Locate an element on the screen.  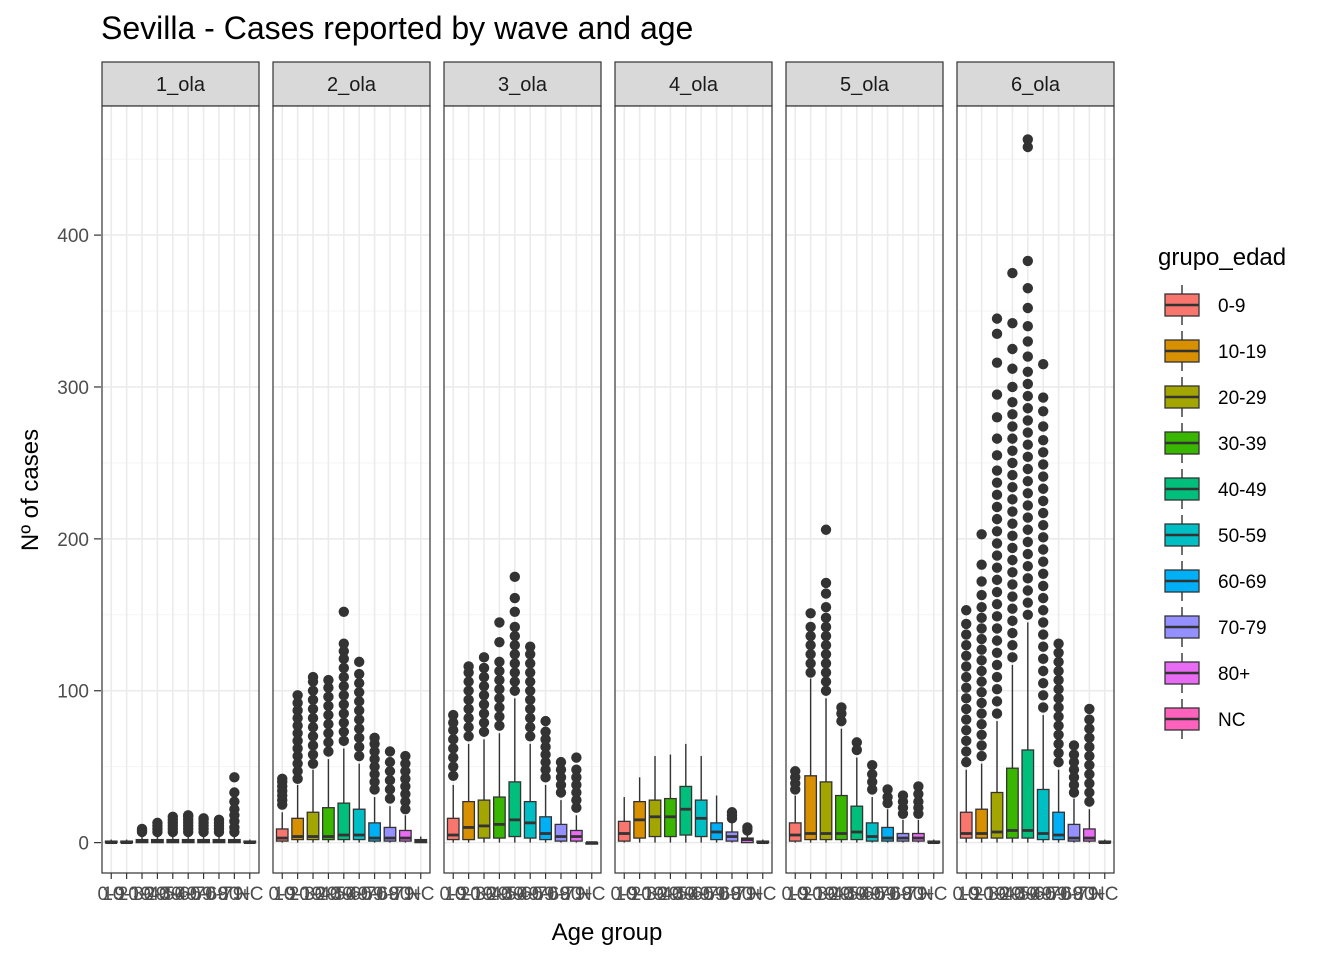
legend-label: NC is located at coordinates (1231, 720).